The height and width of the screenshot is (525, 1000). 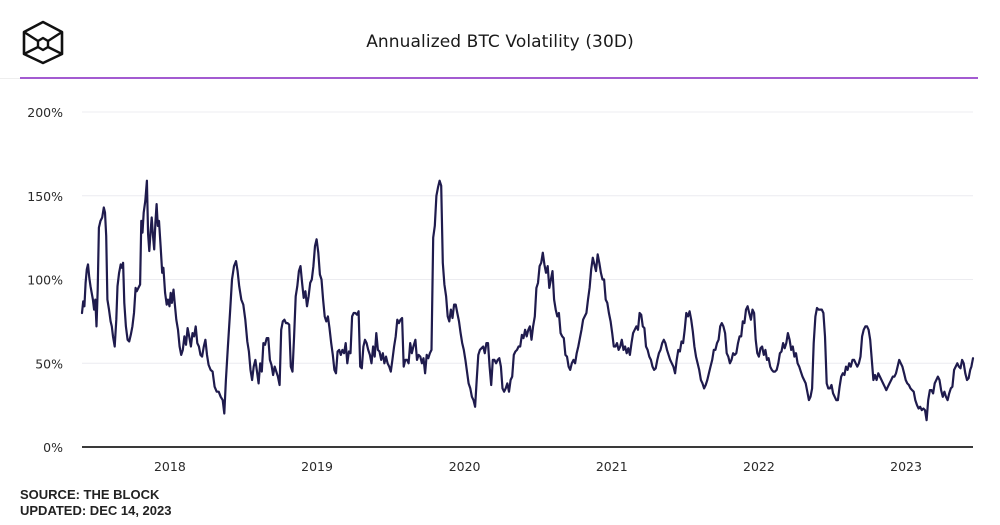 I want to click on x-tick-label: 2019, so click(x=317, y=466).